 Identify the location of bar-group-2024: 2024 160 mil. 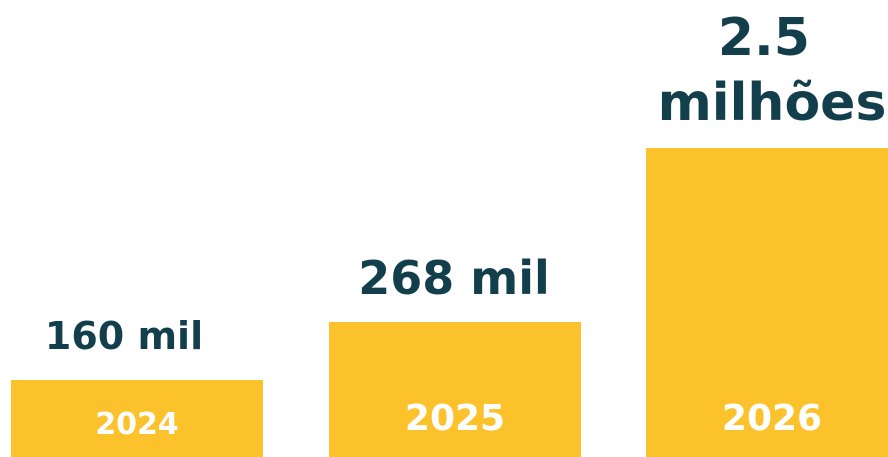
(137, 385).